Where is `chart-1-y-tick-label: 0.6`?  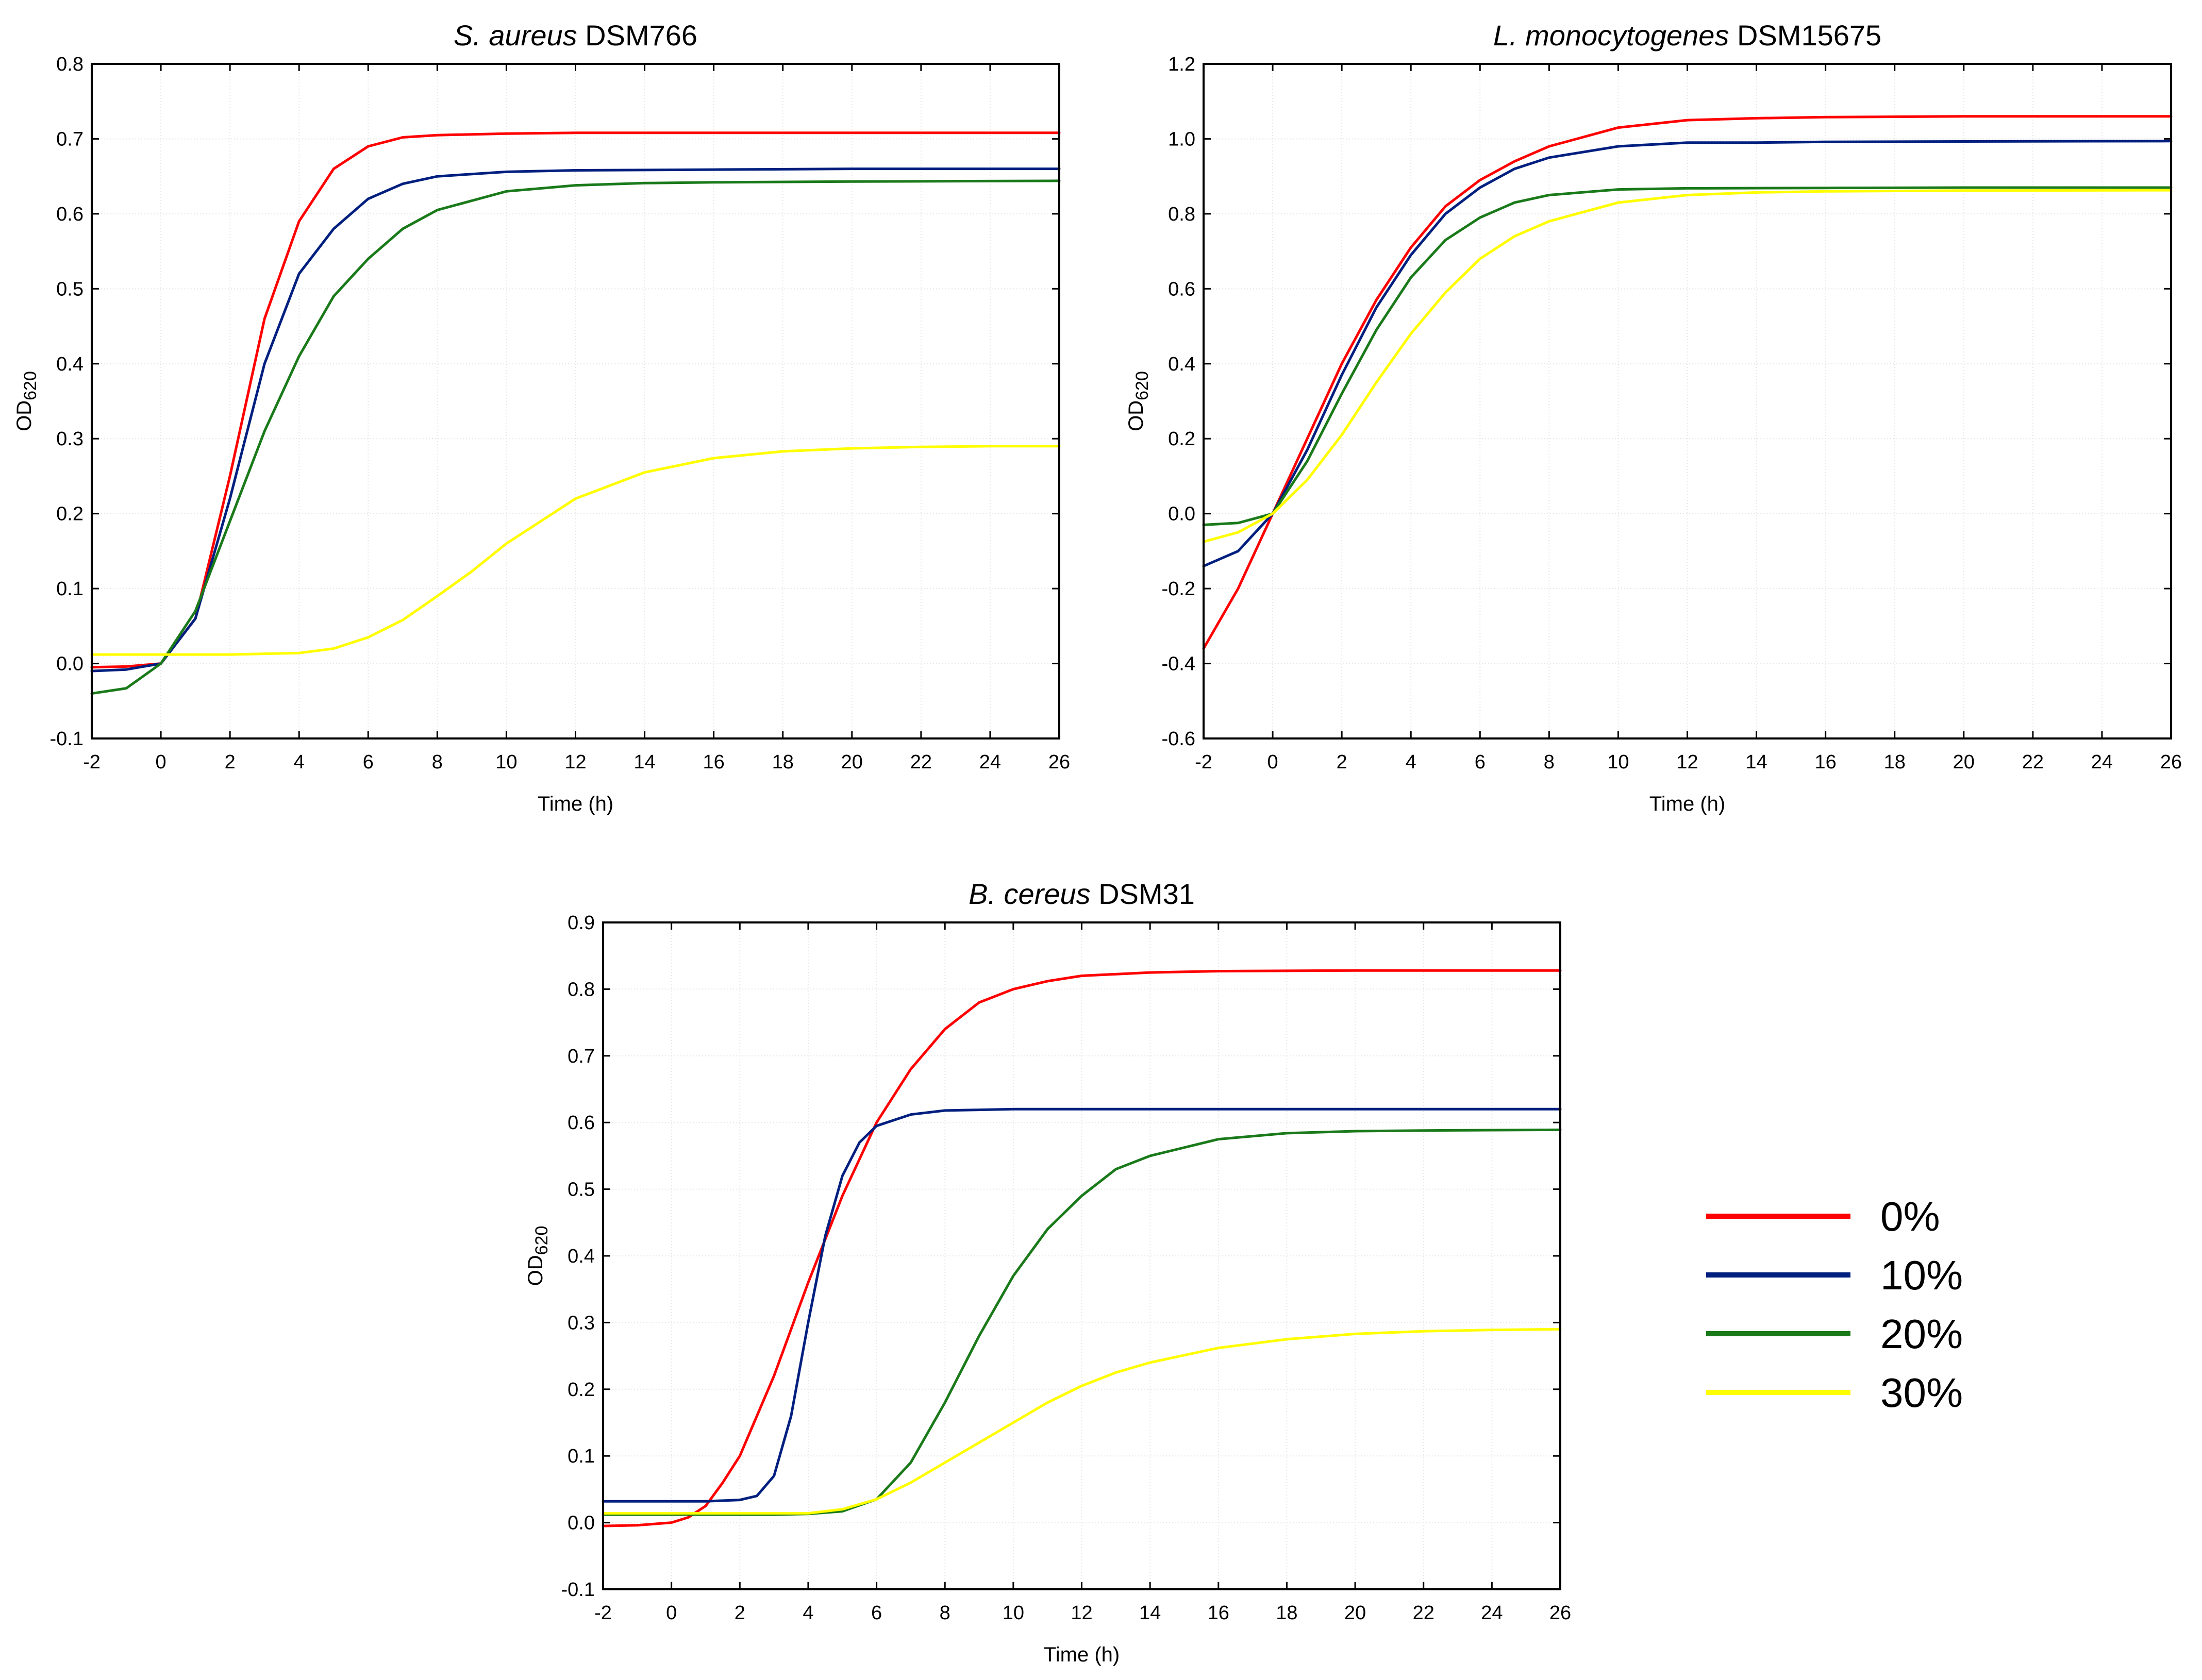
chart-1-y-tick-label: 0.6 is located at coordinates (1181, 289).